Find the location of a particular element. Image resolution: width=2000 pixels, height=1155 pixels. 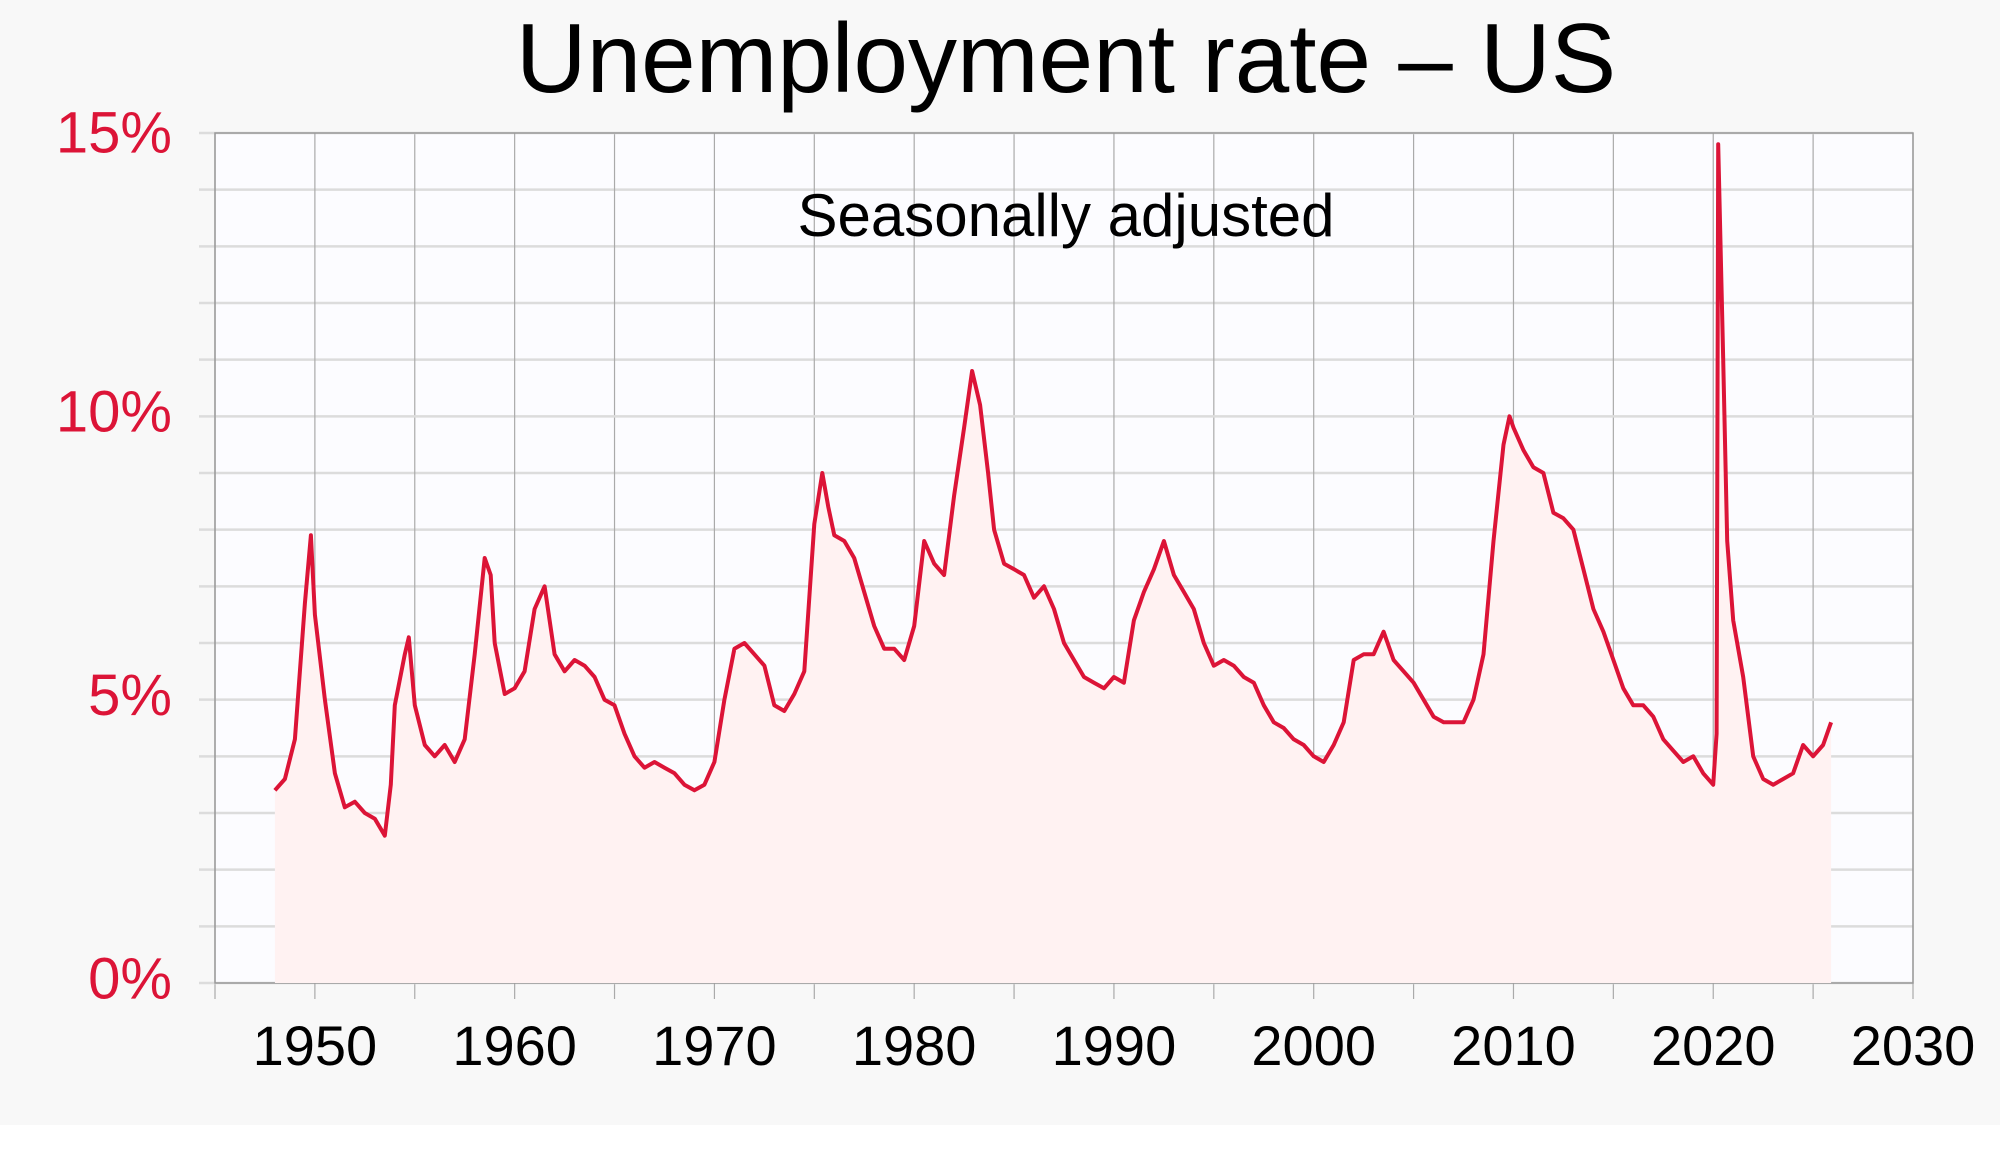

x-tick-label: 1960 is located at coordinates (514, 1045).